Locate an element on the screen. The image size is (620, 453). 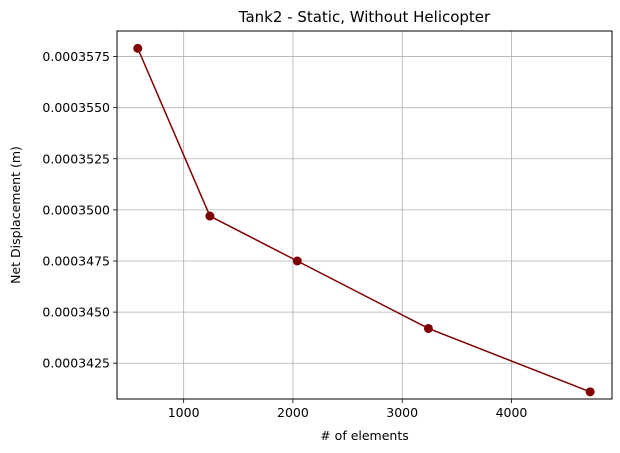
y-tick-label: 0.0003450 is located at coordinates (76, 312).